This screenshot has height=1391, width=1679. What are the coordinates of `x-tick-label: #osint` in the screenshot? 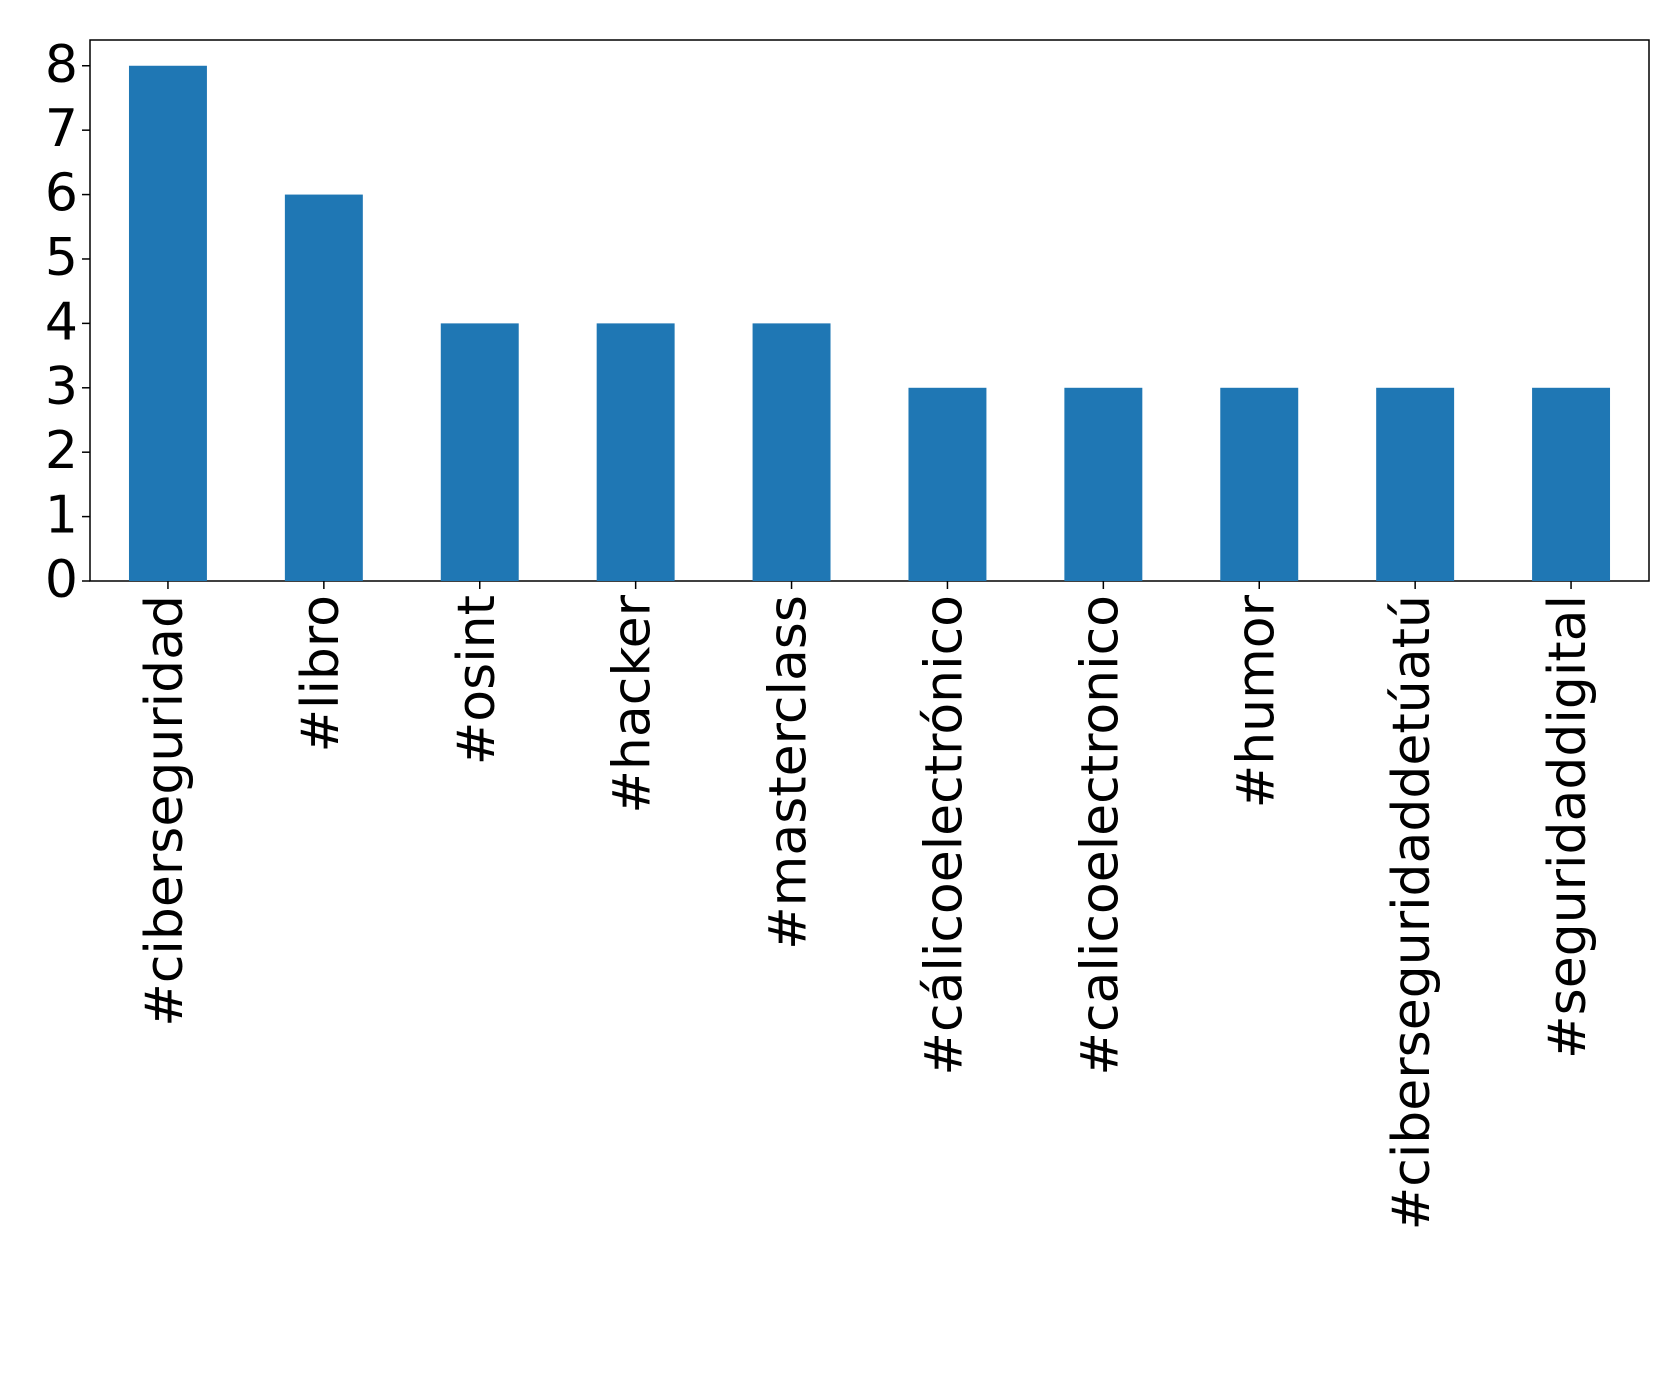 It's located at (477, 680).